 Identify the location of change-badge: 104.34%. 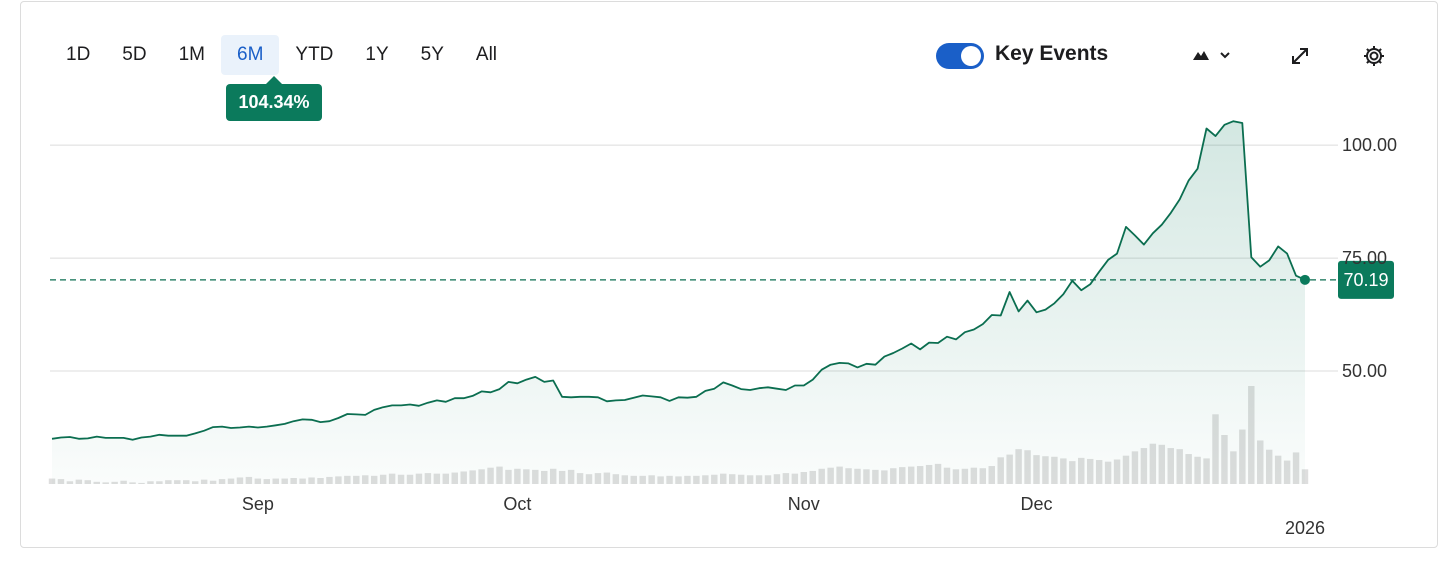
(274, 98).